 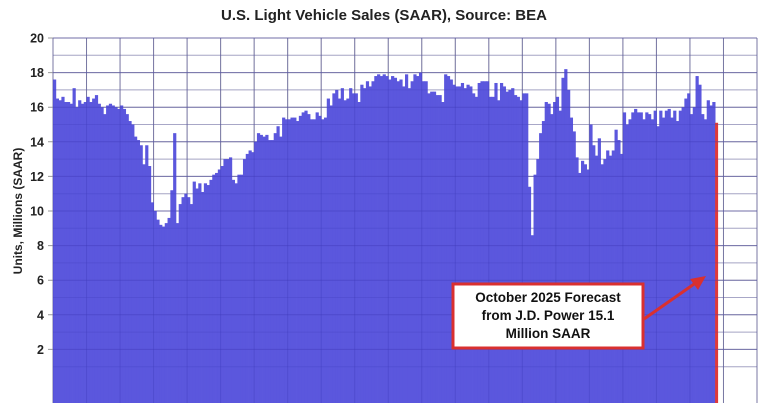 I want to click on y-tick-label: 18, so click(x=37, y=73).